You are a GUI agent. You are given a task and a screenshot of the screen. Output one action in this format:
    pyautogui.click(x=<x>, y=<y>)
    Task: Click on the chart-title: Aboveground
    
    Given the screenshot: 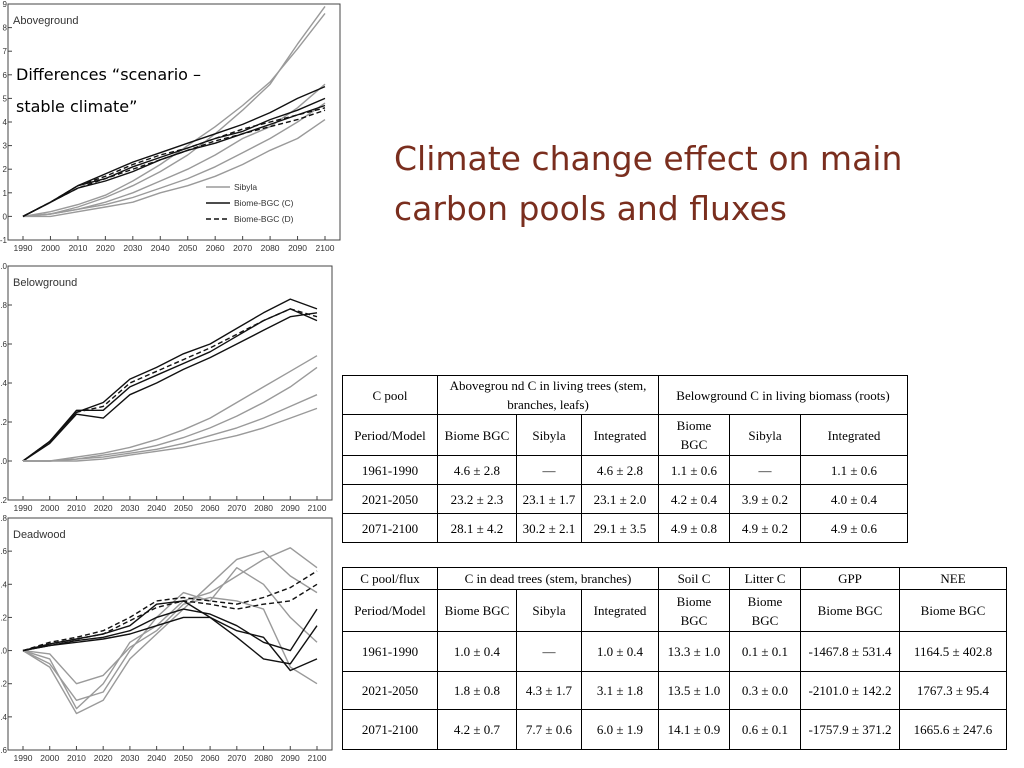 What is the action you would take?
    pyautogui.click(x=45, y=21)
    